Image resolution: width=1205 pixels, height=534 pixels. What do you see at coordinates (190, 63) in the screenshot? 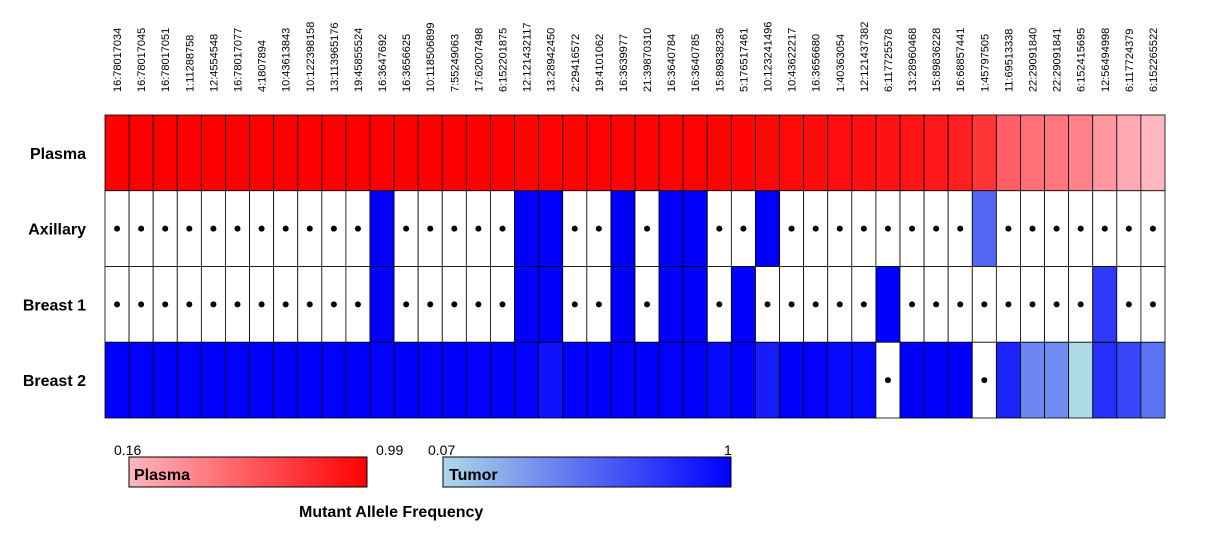
I see `column-label: 1:11288758` at bounding box center [190, 63].